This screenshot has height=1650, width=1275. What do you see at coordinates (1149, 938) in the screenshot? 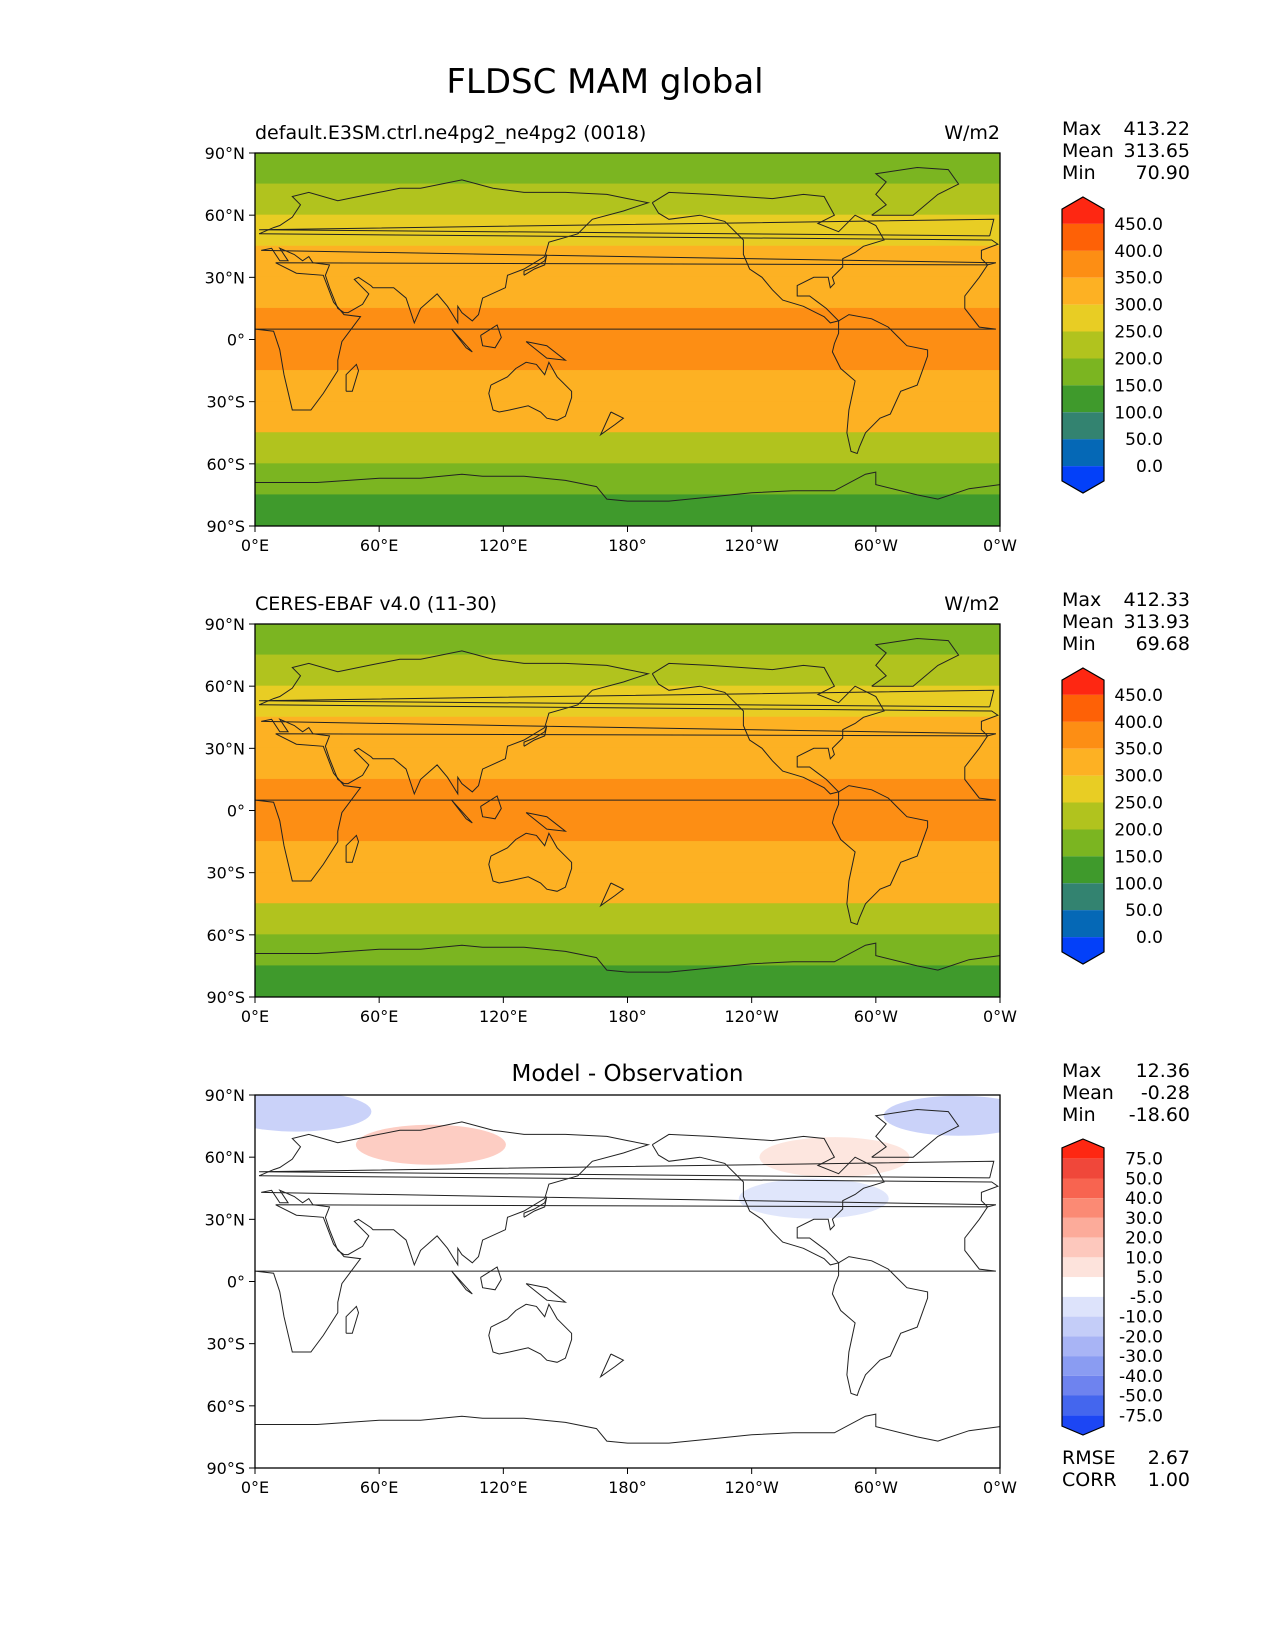
I see `colorbar-tick-label: 0.0` at bounding box center [1149, 938].